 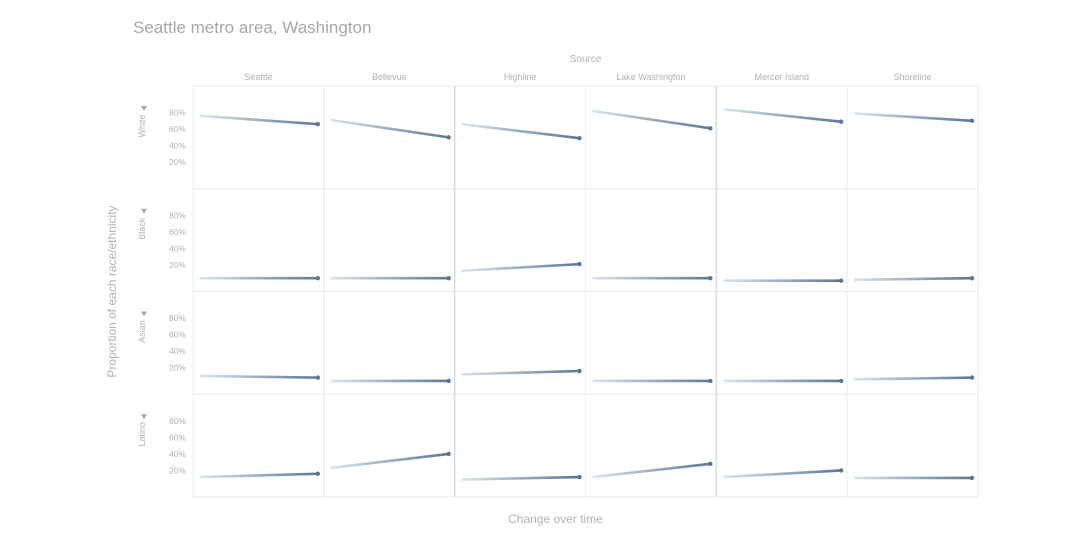 What do you see at coordinates (781, 77) in the screenshot?
I see `column-header: Mercer Island` at bounding box center [781, 77].